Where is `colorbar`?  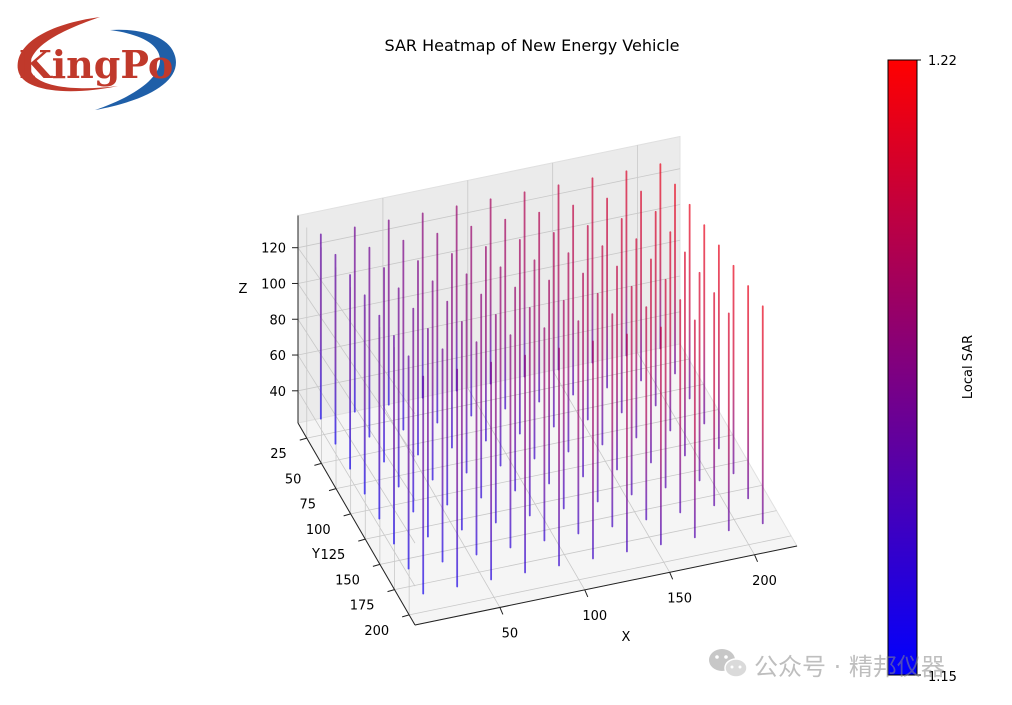
colorbar is located at coordinates (902, 367).